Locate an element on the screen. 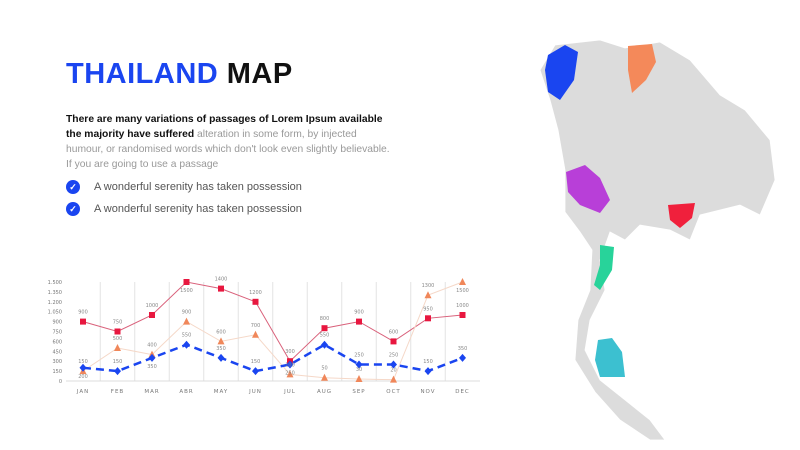 The height and width of the screenshot is (450, 800). y-tick-label: 150 is located at coordinates (57, 372).